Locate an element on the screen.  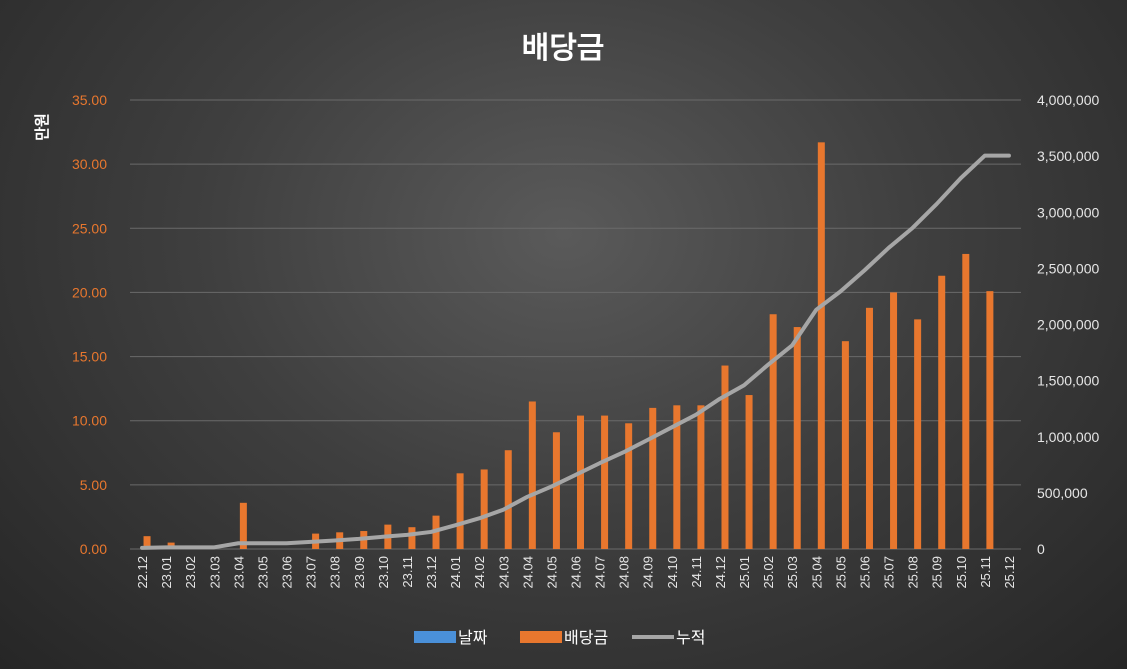
bar-25.05 is located at coordinates (845, 445).